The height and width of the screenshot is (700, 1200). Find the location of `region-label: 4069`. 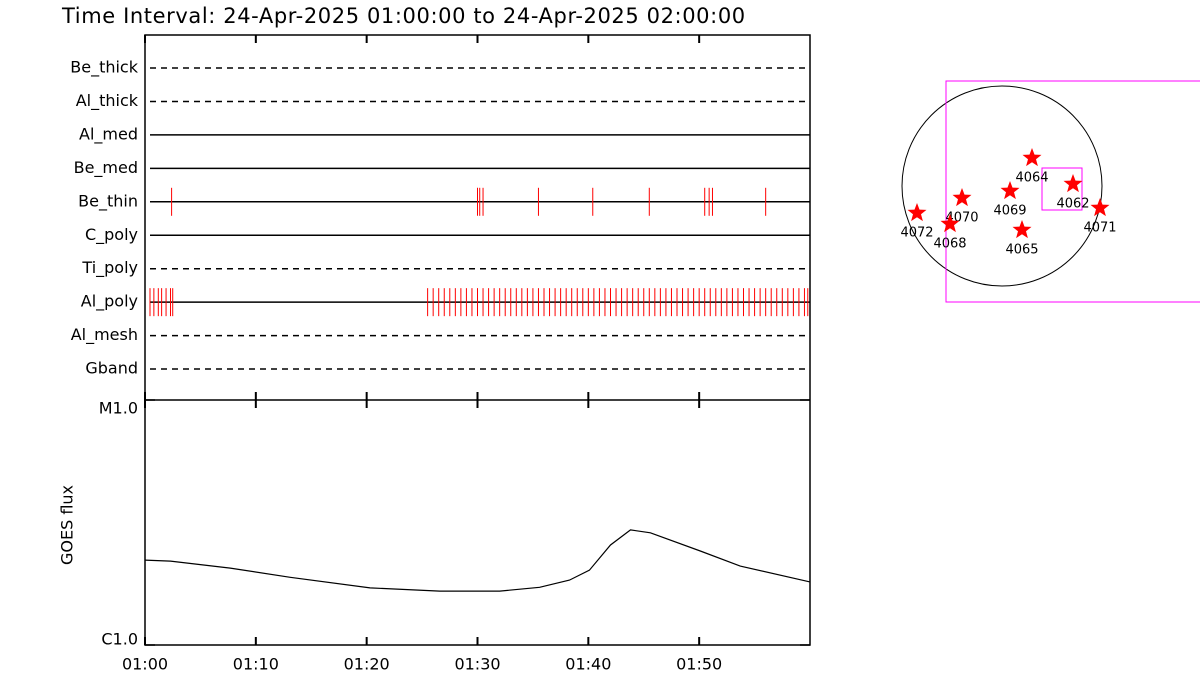

region-label: 4069 is located at coordinates (1009, 211).